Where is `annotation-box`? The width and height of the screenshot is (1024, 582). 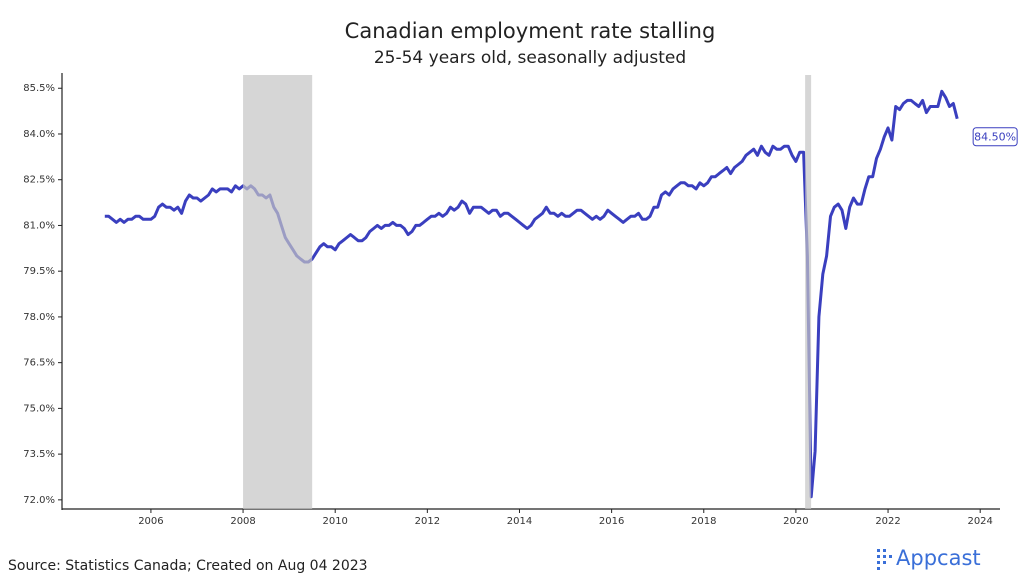
annotation-box is located at coordinates (995, 137).